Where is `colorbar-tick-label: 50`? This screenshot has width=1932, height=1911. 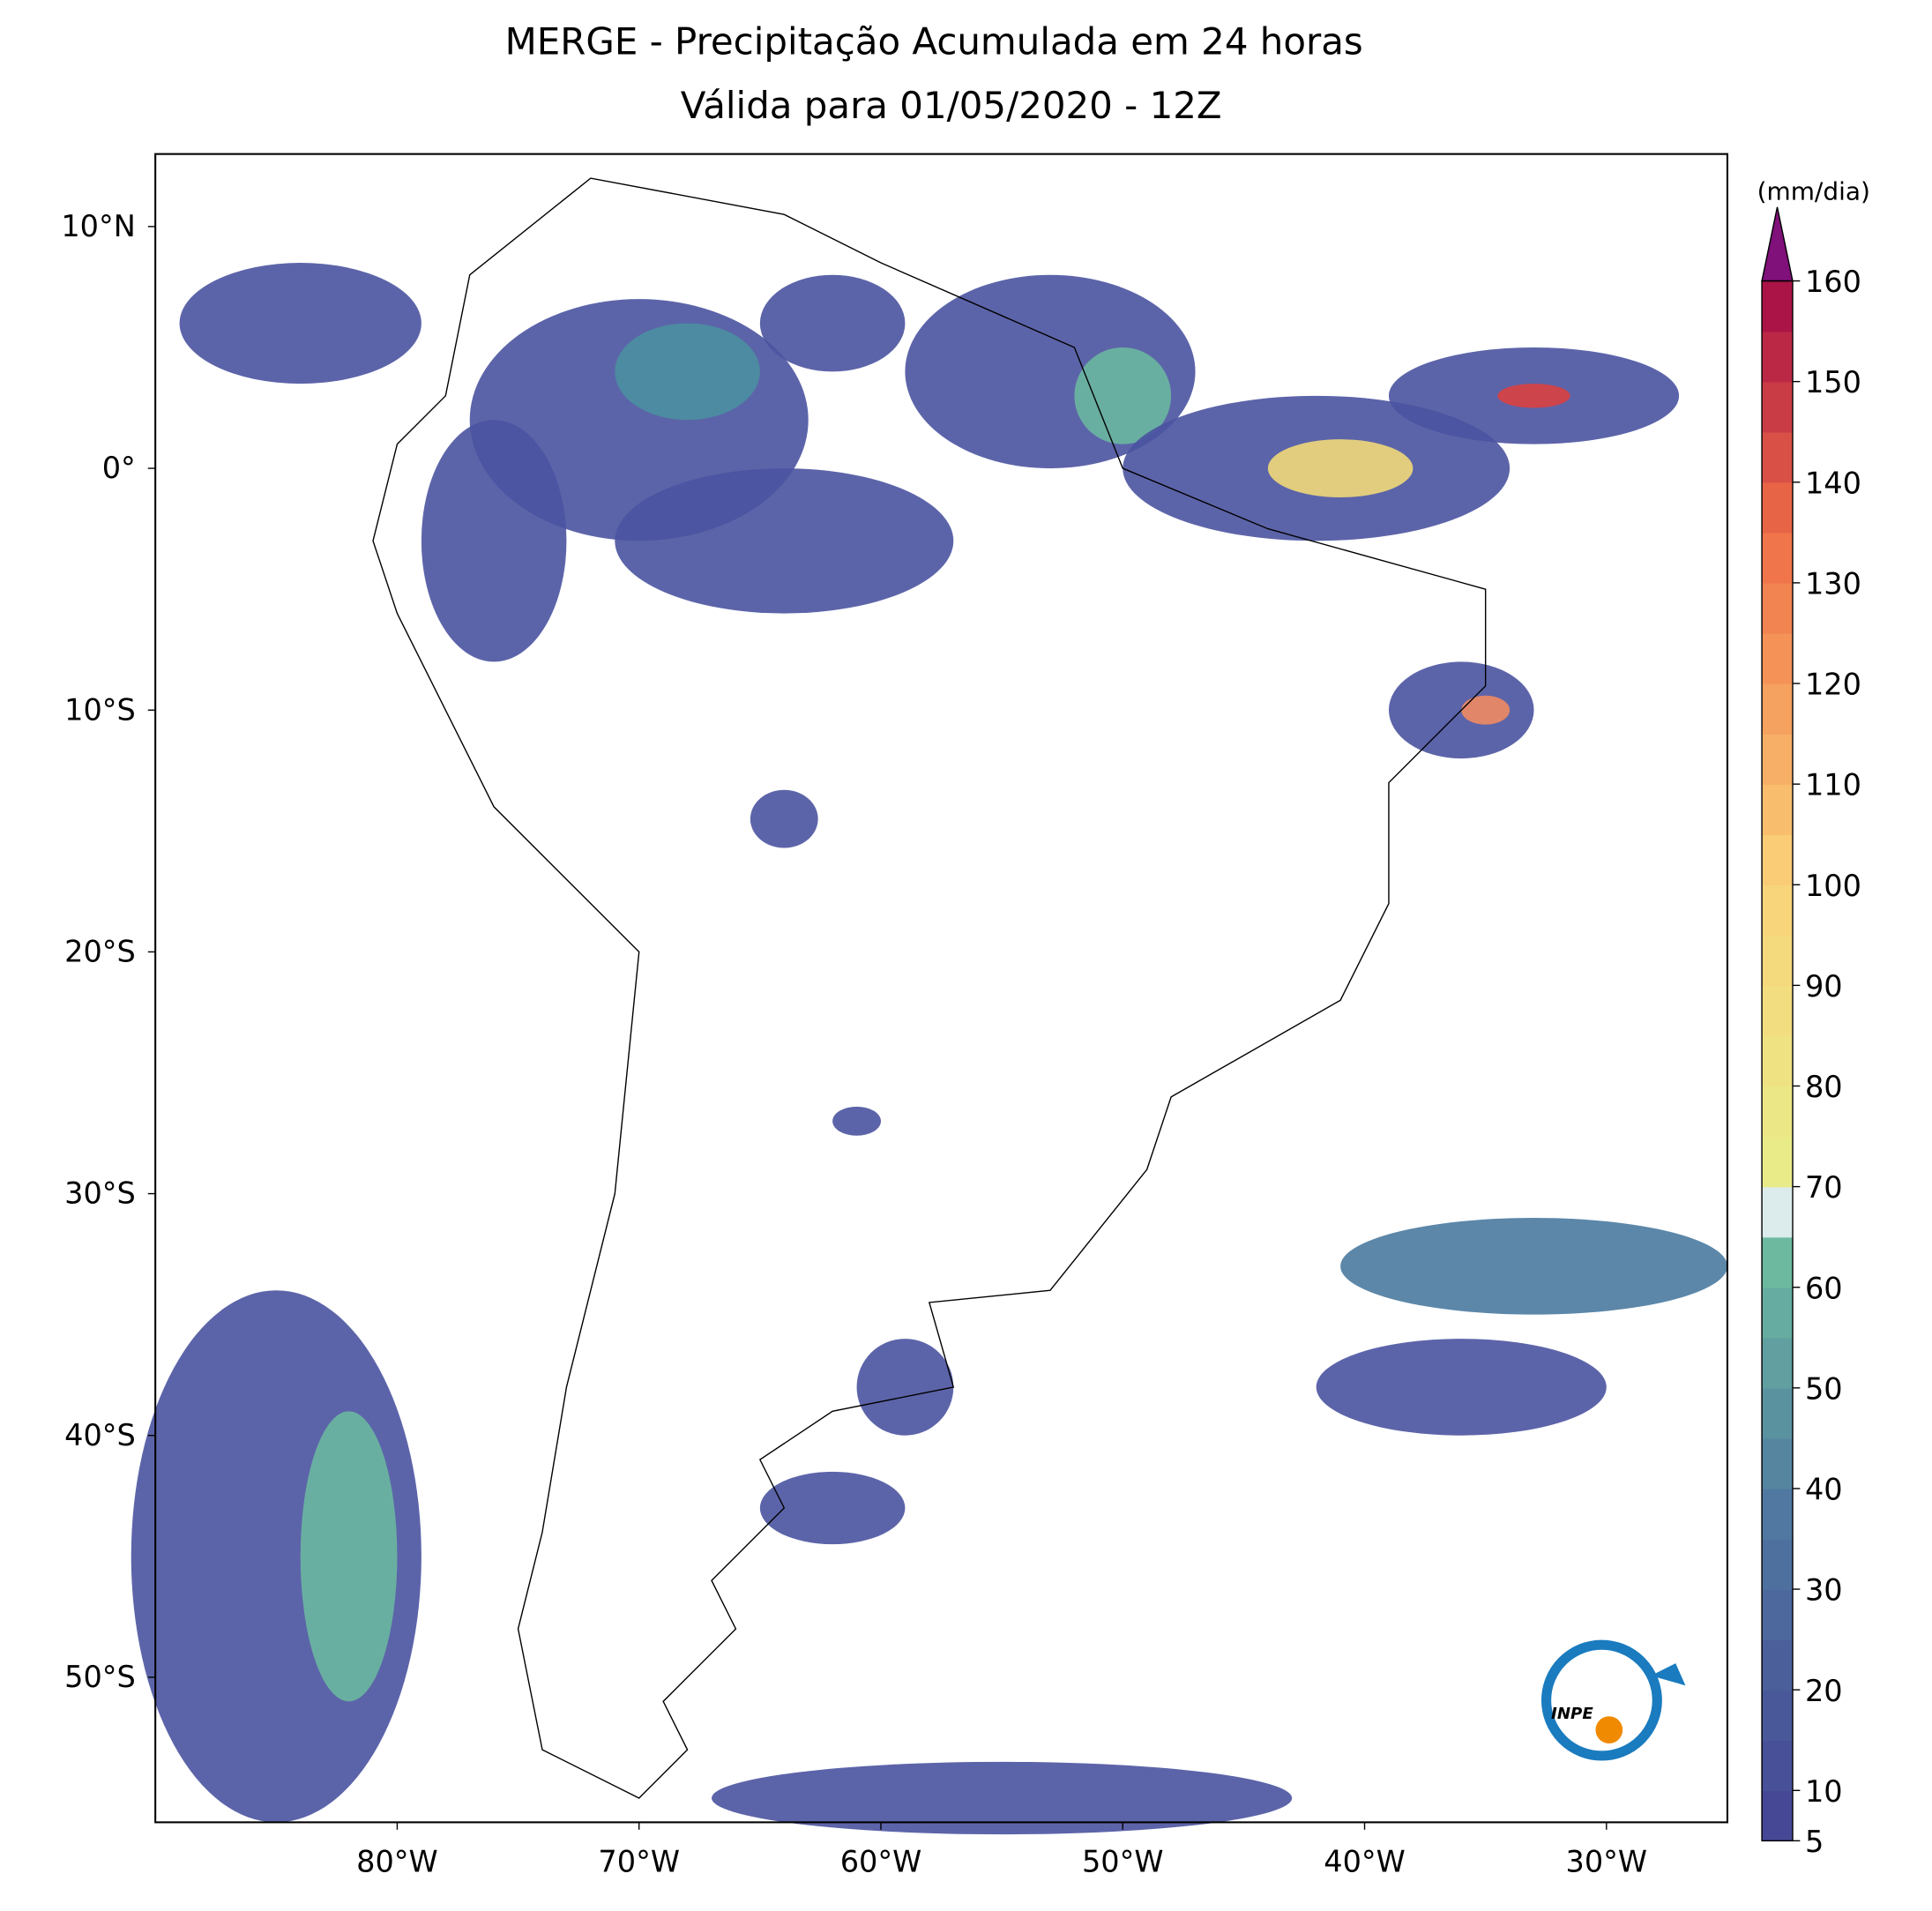 colorbar-tick-label: 50 is located at coordinates (1824, 1389).